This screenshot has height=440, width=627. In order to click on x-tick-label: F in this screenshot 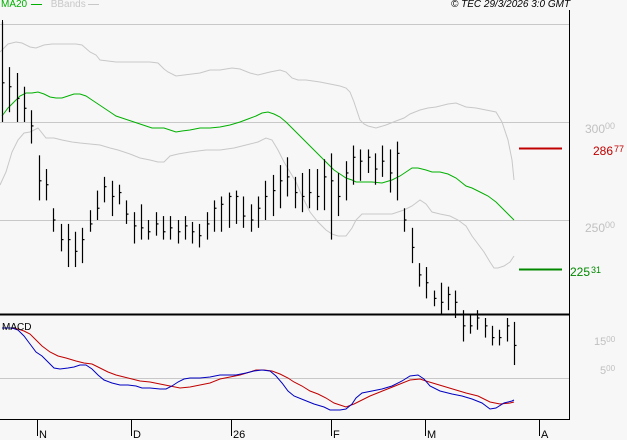, I will do `click(336, 434)`.